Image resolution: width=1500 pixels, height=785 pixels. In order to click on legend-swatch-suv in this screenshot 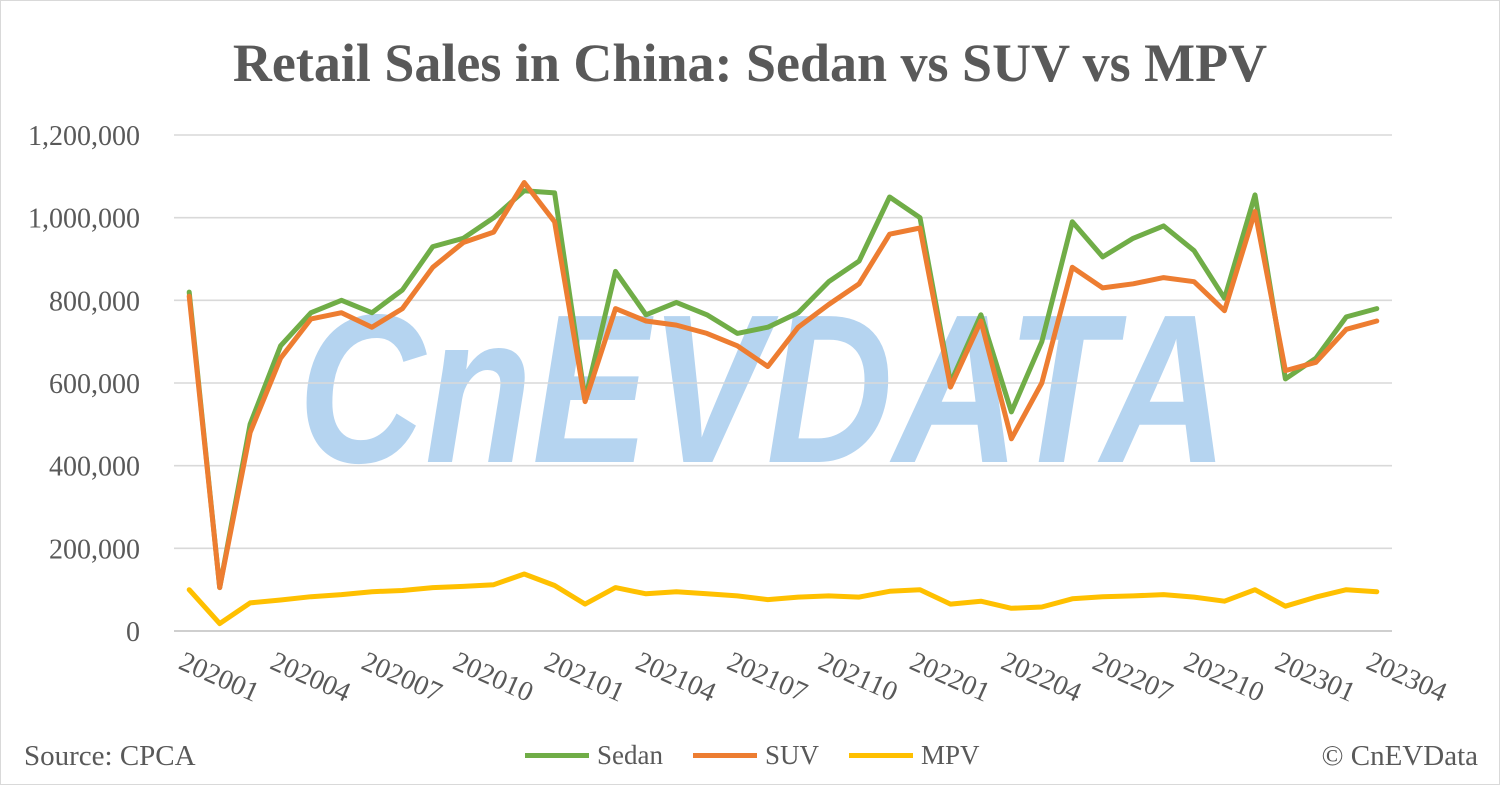, I will do `click(724, 755)`.